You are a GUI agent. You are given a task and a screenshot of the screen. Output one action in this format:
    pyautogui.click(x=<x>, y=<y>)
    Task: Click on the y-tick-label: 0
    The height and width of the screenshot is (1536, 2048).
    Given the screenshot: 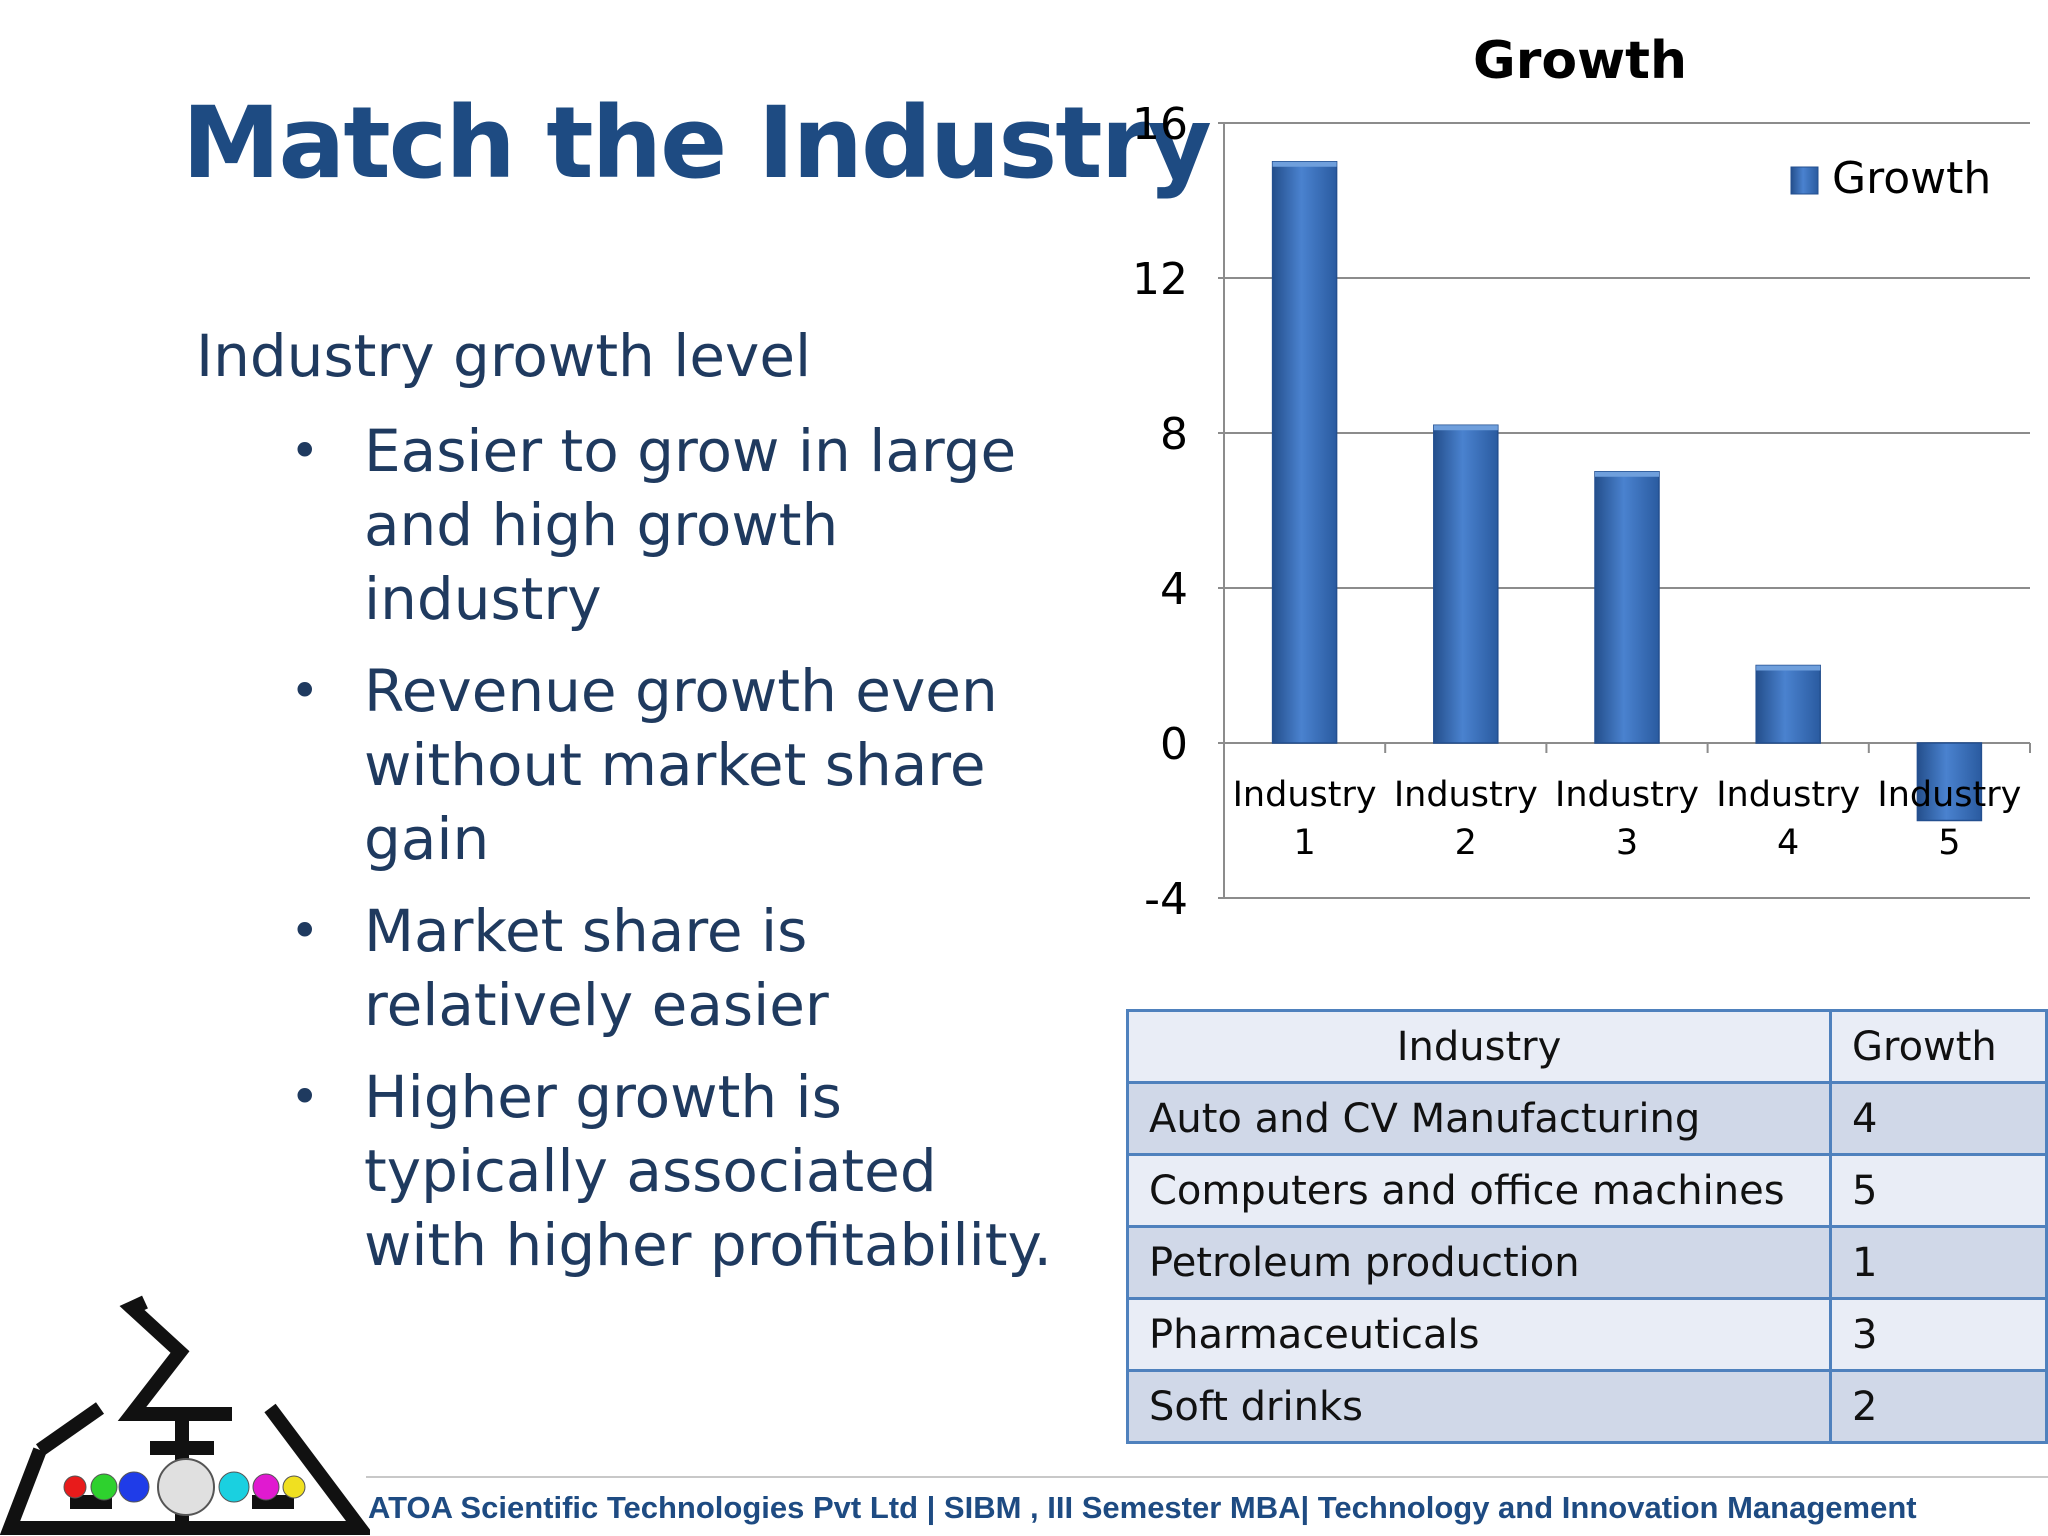 What is the action you would take?
    pyautogui.click(x=1174, y=744)
    